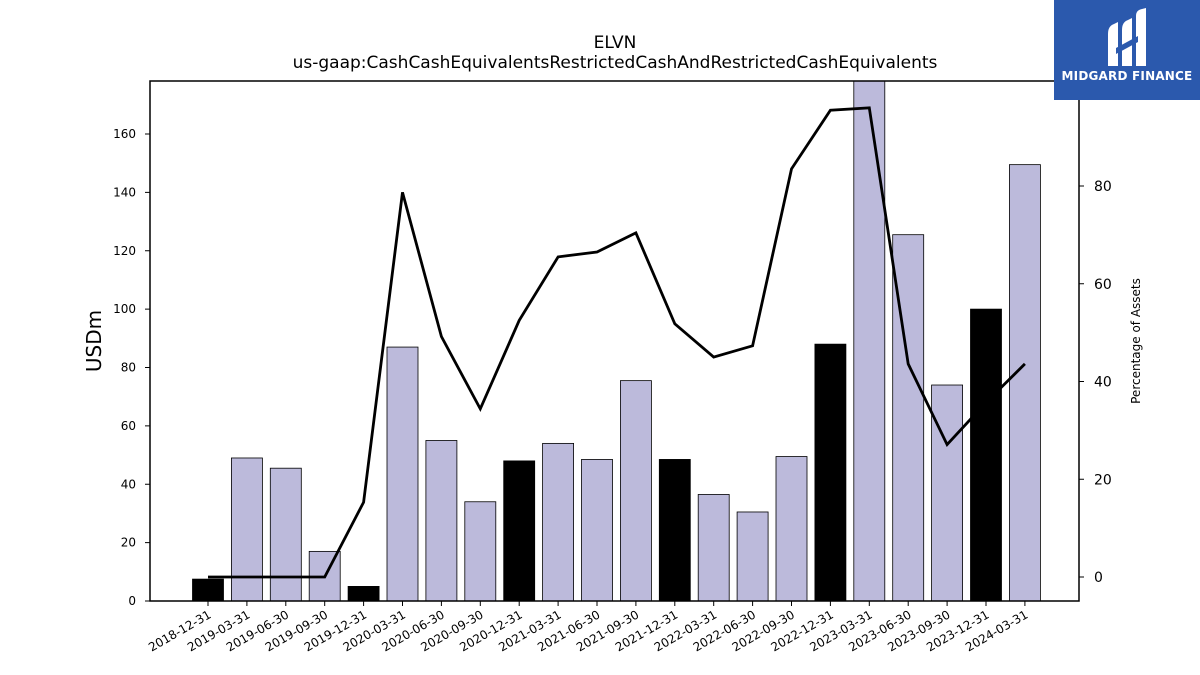 Image resolution: width=1200 pixels, height=675 pixels. Describe the element at coordinates (1103, 285) in the screenshot. I see `y2-tick-label: 60` at that location.